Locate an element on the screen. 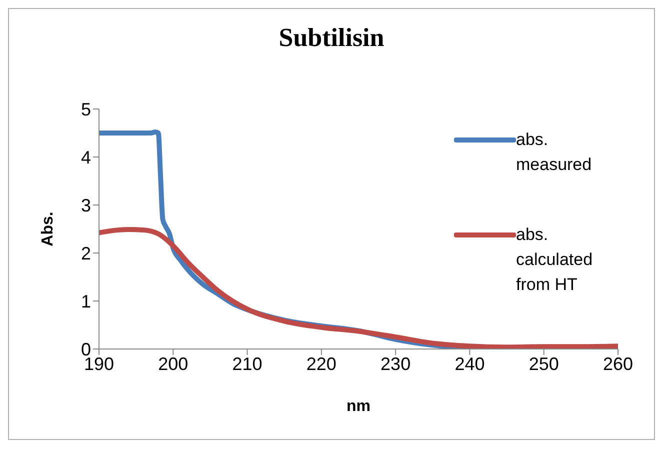 The width and height of the screenshot is (665, 450). chart-title: Subtilisin is located at coordinates (332, 38).